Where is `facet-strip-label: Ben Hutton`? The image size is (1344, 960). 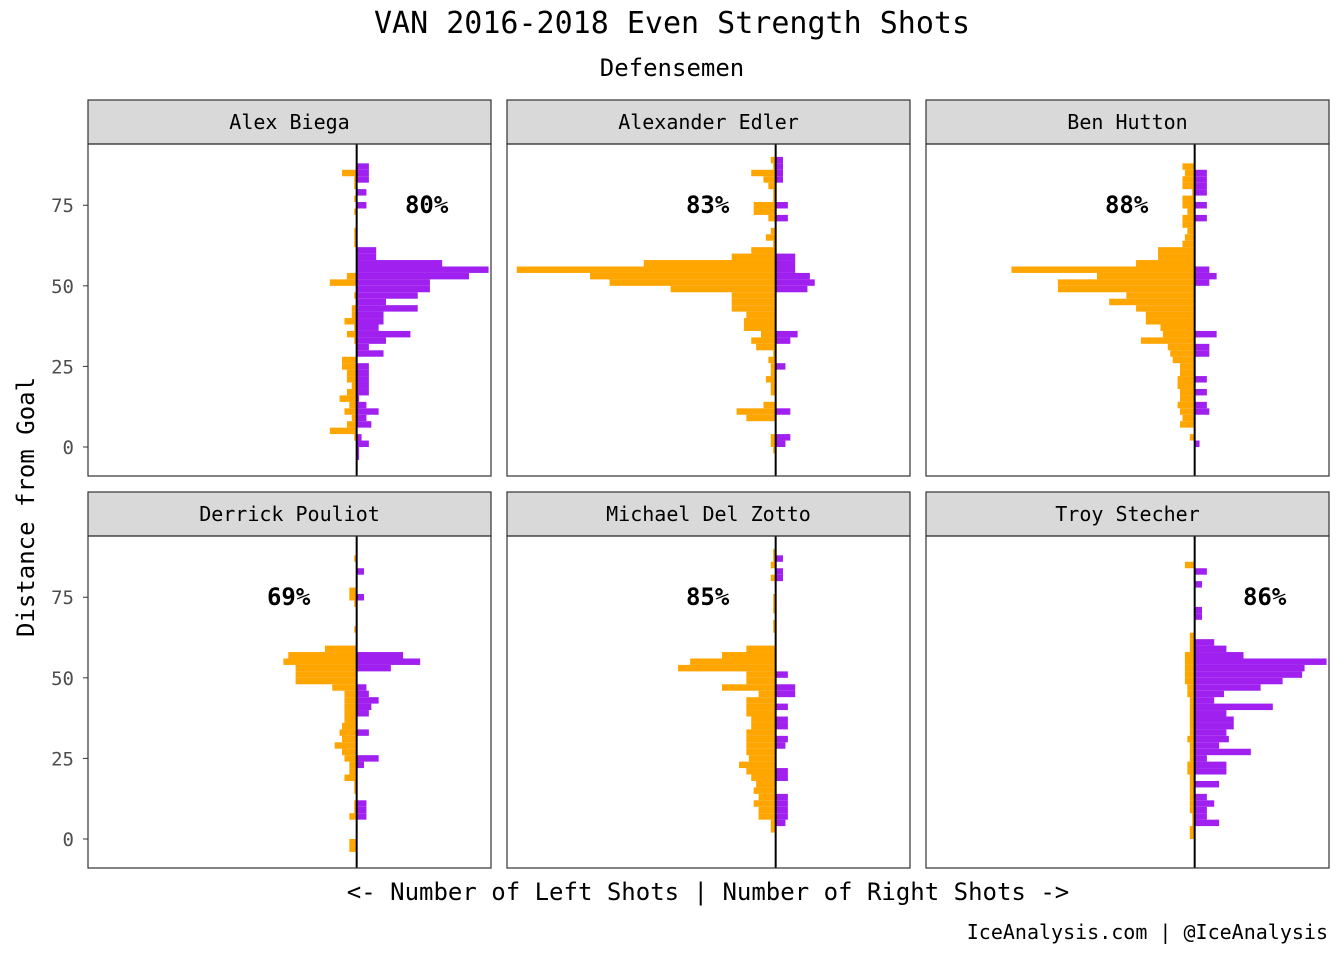 facet-strip-label: Ben Hutton is located at coordinates (1127, 122).